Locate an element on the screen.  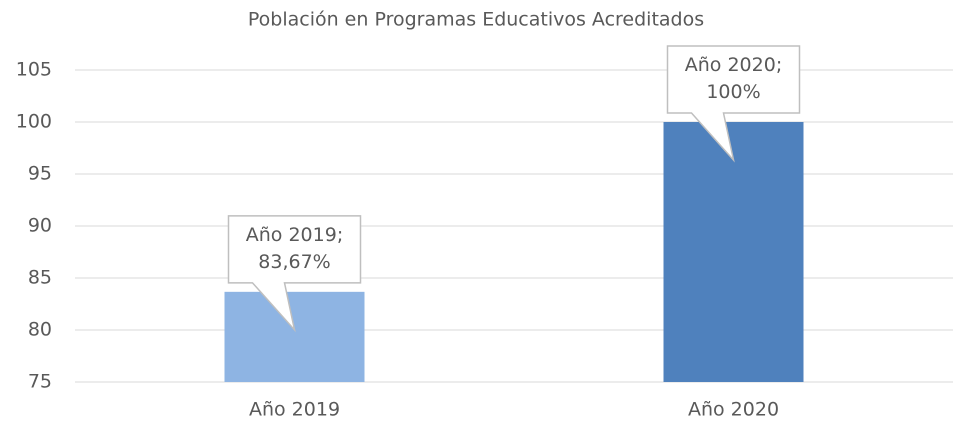
y-tick-label: 80 is located at coordinates (40, 330).